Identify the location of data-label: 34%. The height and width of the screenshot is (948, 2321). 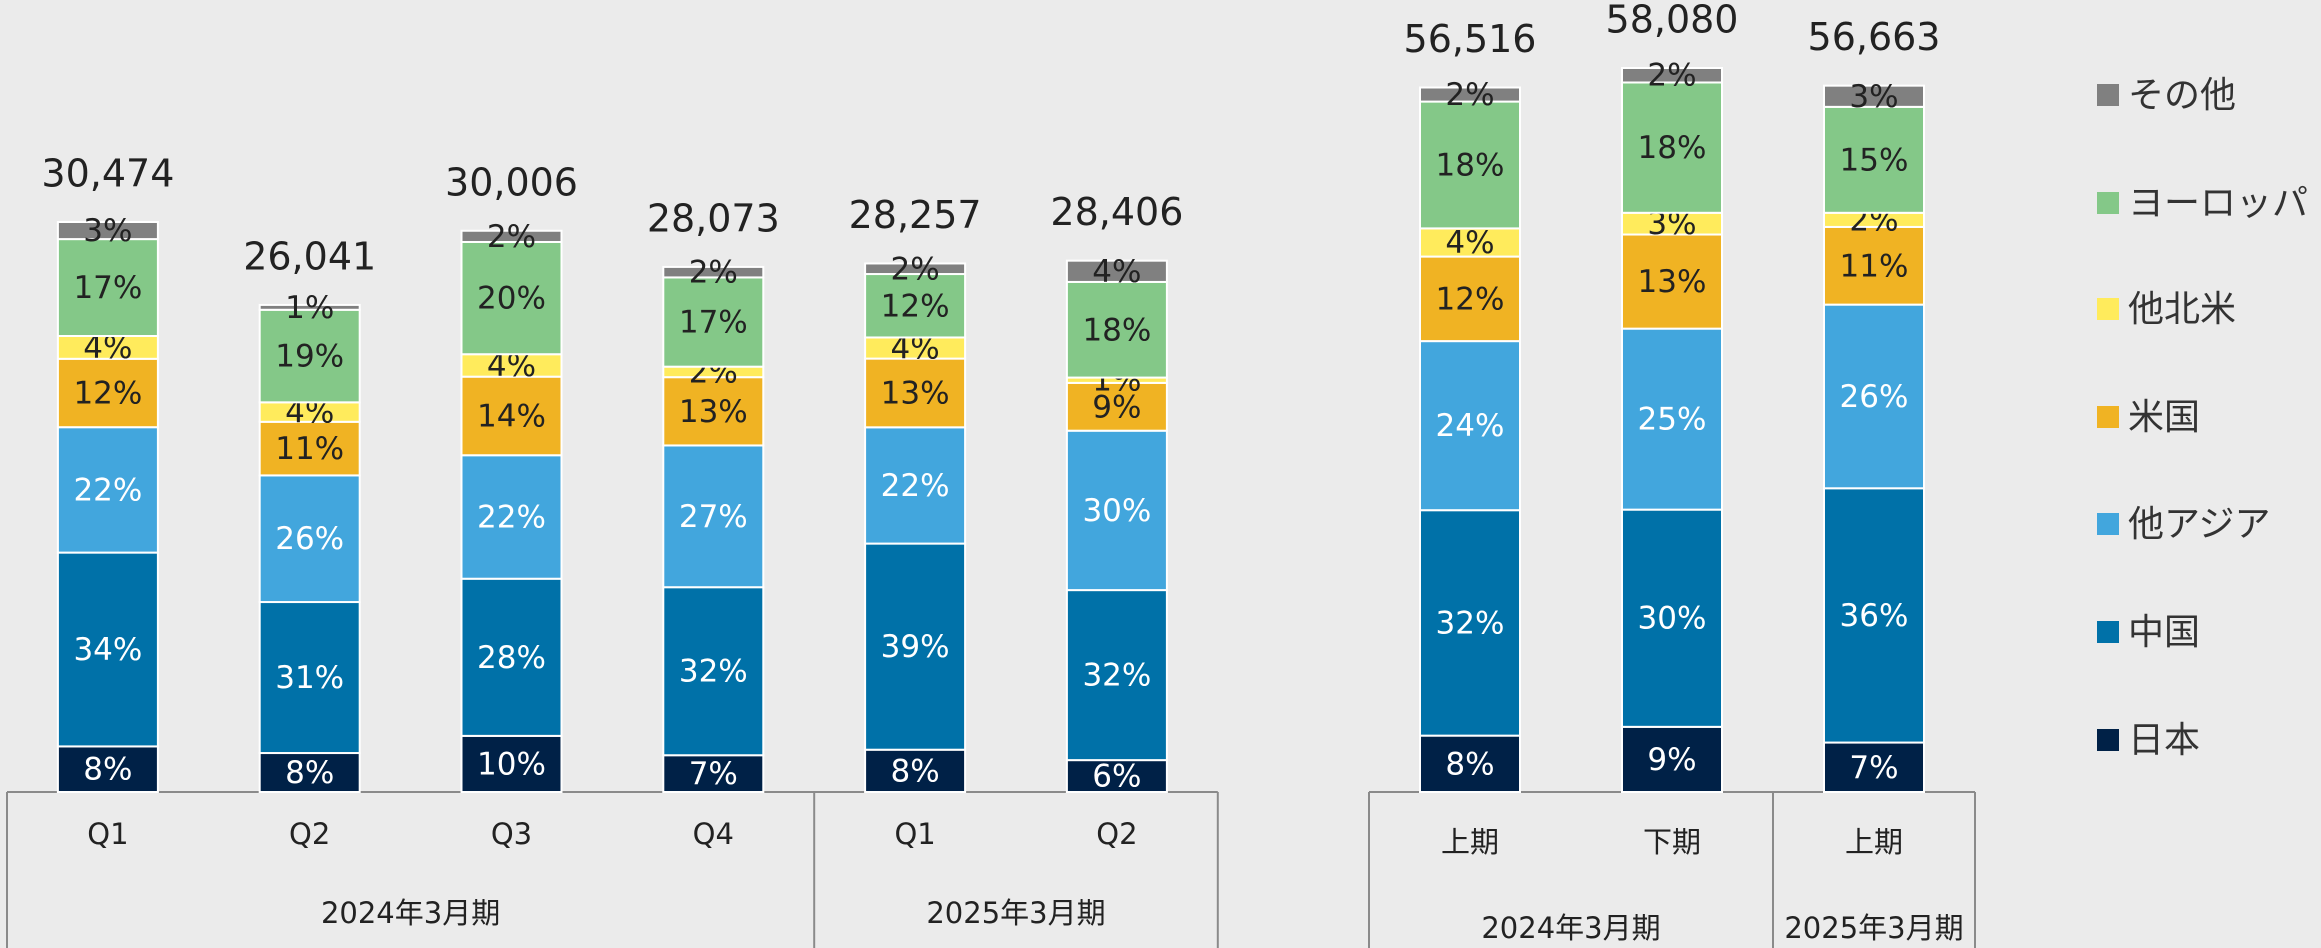
(107, 650).